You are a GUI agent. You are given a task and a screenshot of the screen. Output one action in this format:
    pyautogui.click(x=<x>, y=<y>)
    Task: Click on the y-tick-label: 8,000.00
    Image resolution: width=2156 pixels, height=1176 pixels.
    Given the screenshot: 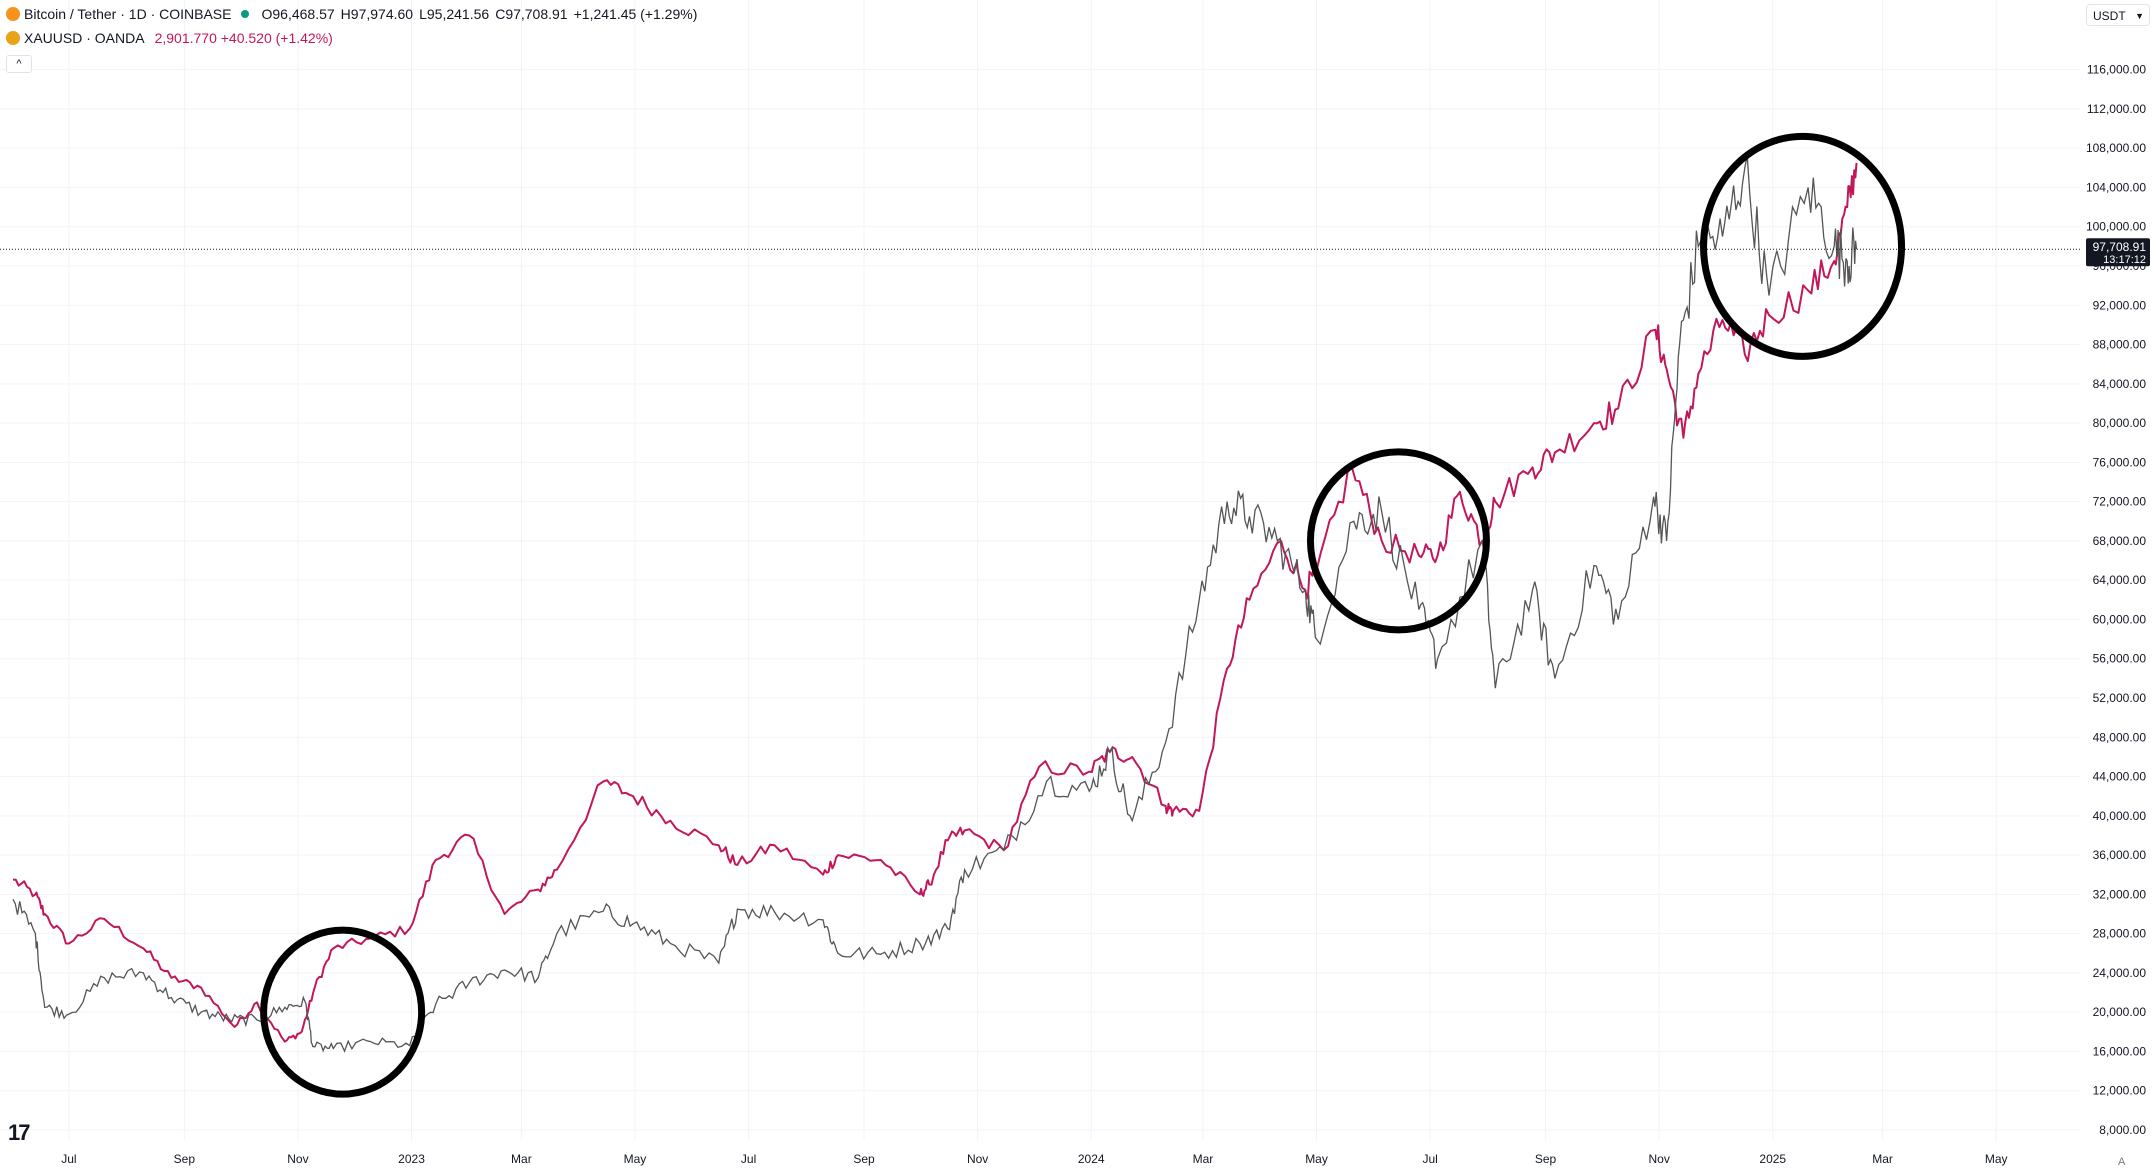 What is the action you would take?
    pyautogui.click(x=2122, y=1130)
    